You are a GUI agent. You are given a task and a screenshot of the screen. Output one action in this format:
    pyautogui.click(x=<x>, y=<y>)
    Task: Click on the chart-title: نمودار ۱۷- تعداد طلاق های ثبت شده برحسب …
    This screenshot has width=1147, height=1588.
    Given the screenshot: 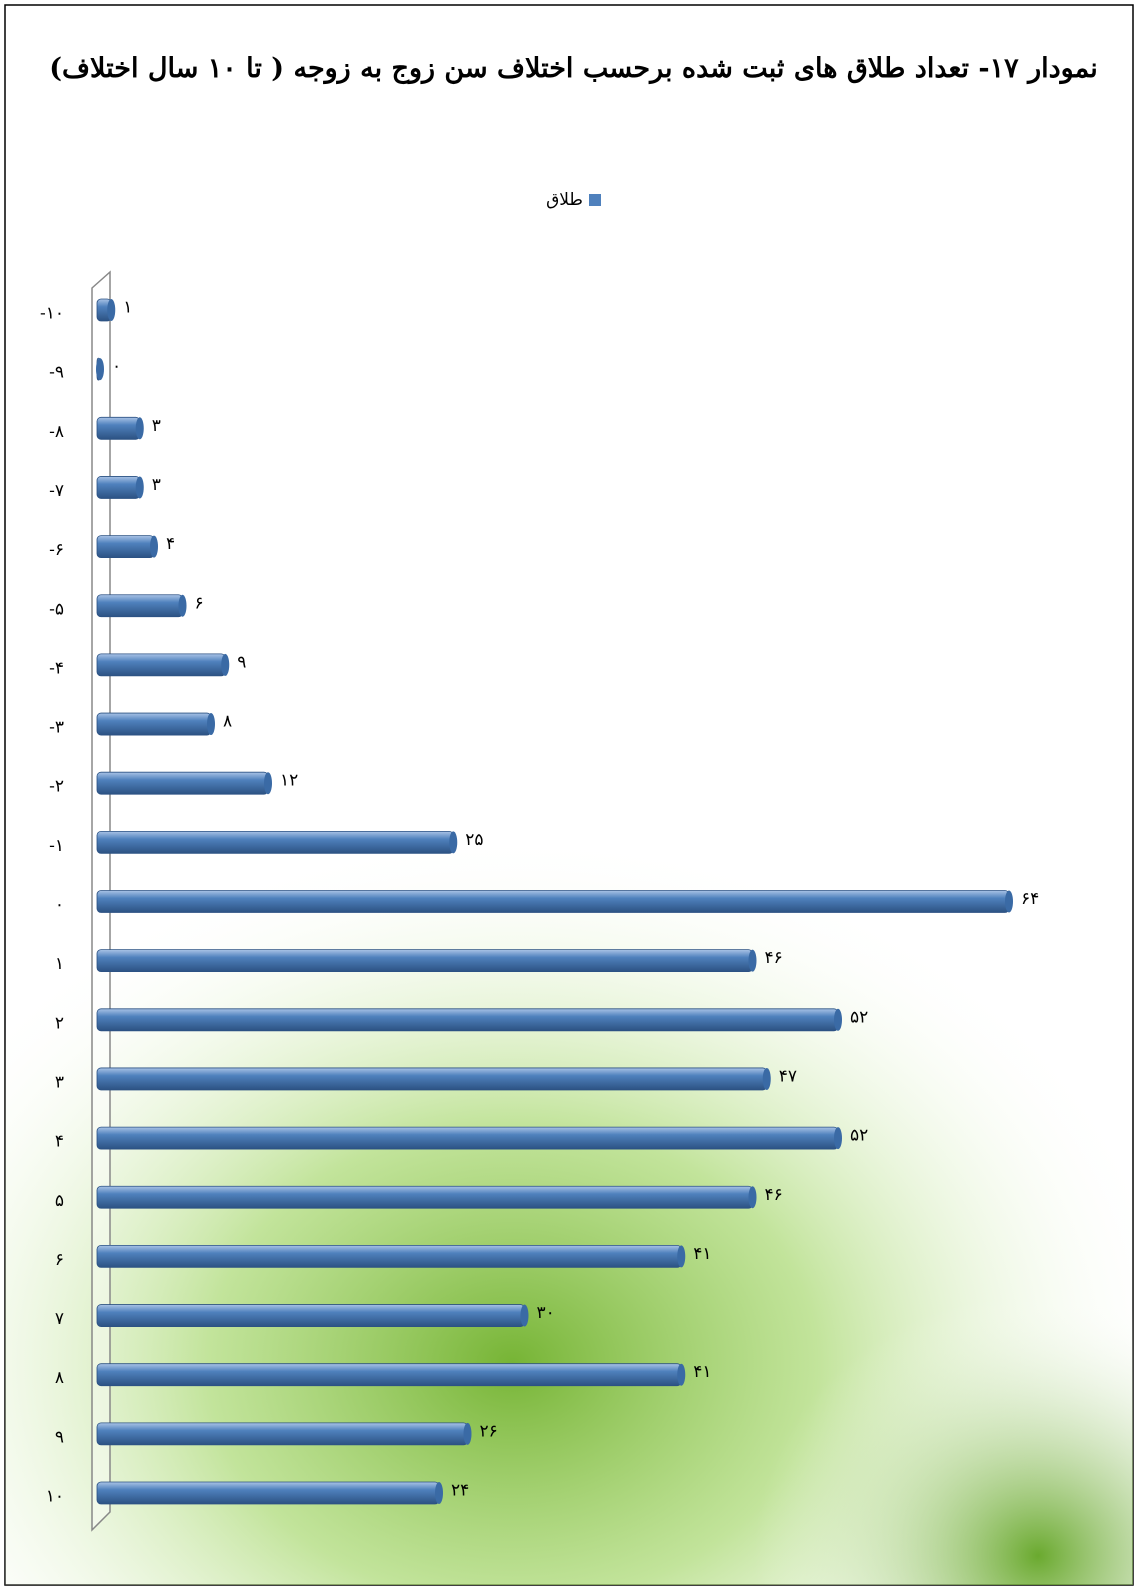 What is the action you would take?
    pyautogui.click(x=573, y=68)
    